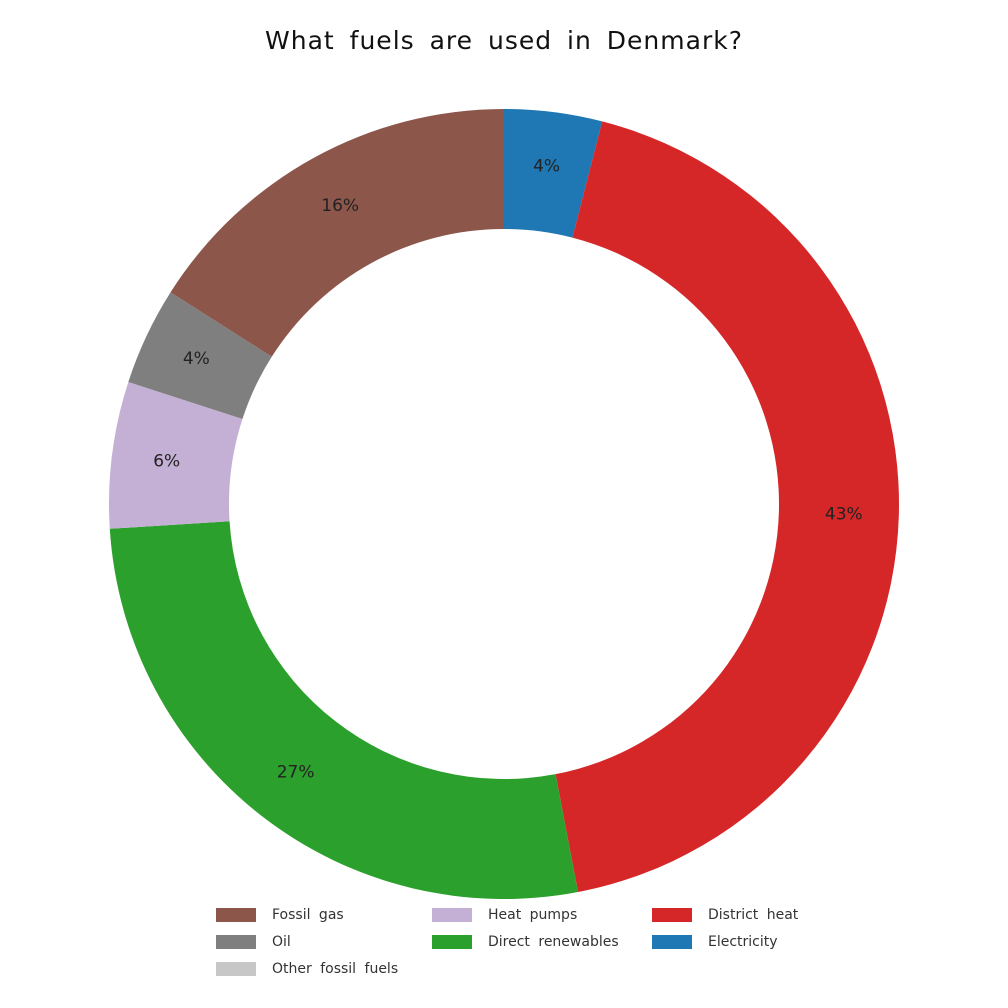  I want to click on slice-label-district-heat: 43%, so click(844, 515).